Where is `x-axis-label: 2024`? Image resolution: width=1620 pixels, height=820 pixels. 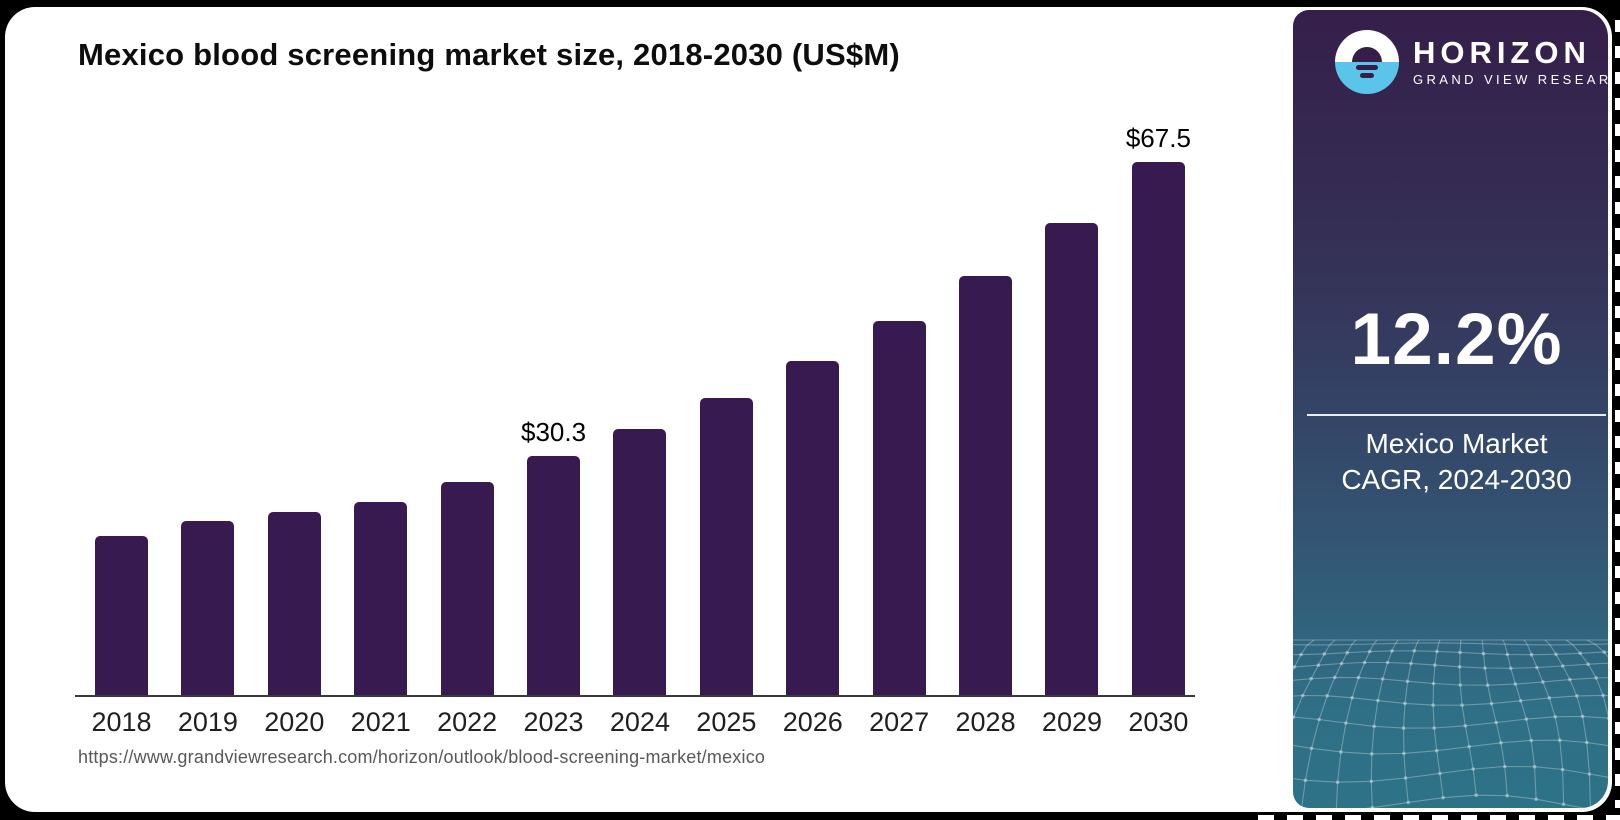 x-axis-label: 2024 is located at coordinates (639, 722).